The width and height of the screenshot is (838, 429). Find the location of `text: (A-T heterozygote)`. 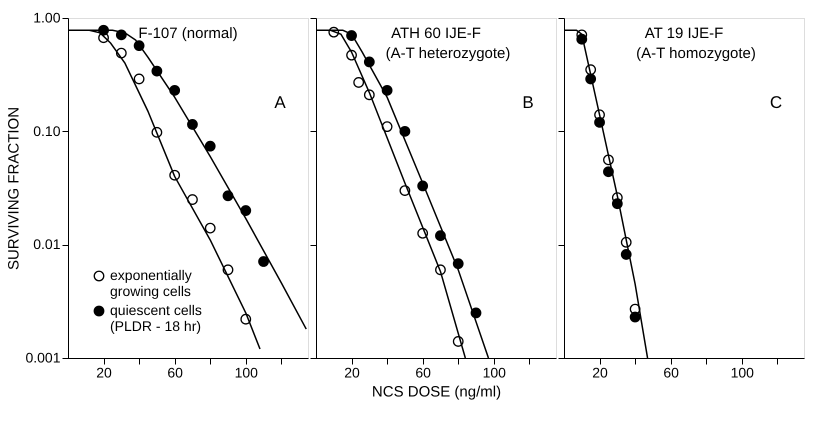

text: (A-T heterozygote) is located at coordinates (448, 53).